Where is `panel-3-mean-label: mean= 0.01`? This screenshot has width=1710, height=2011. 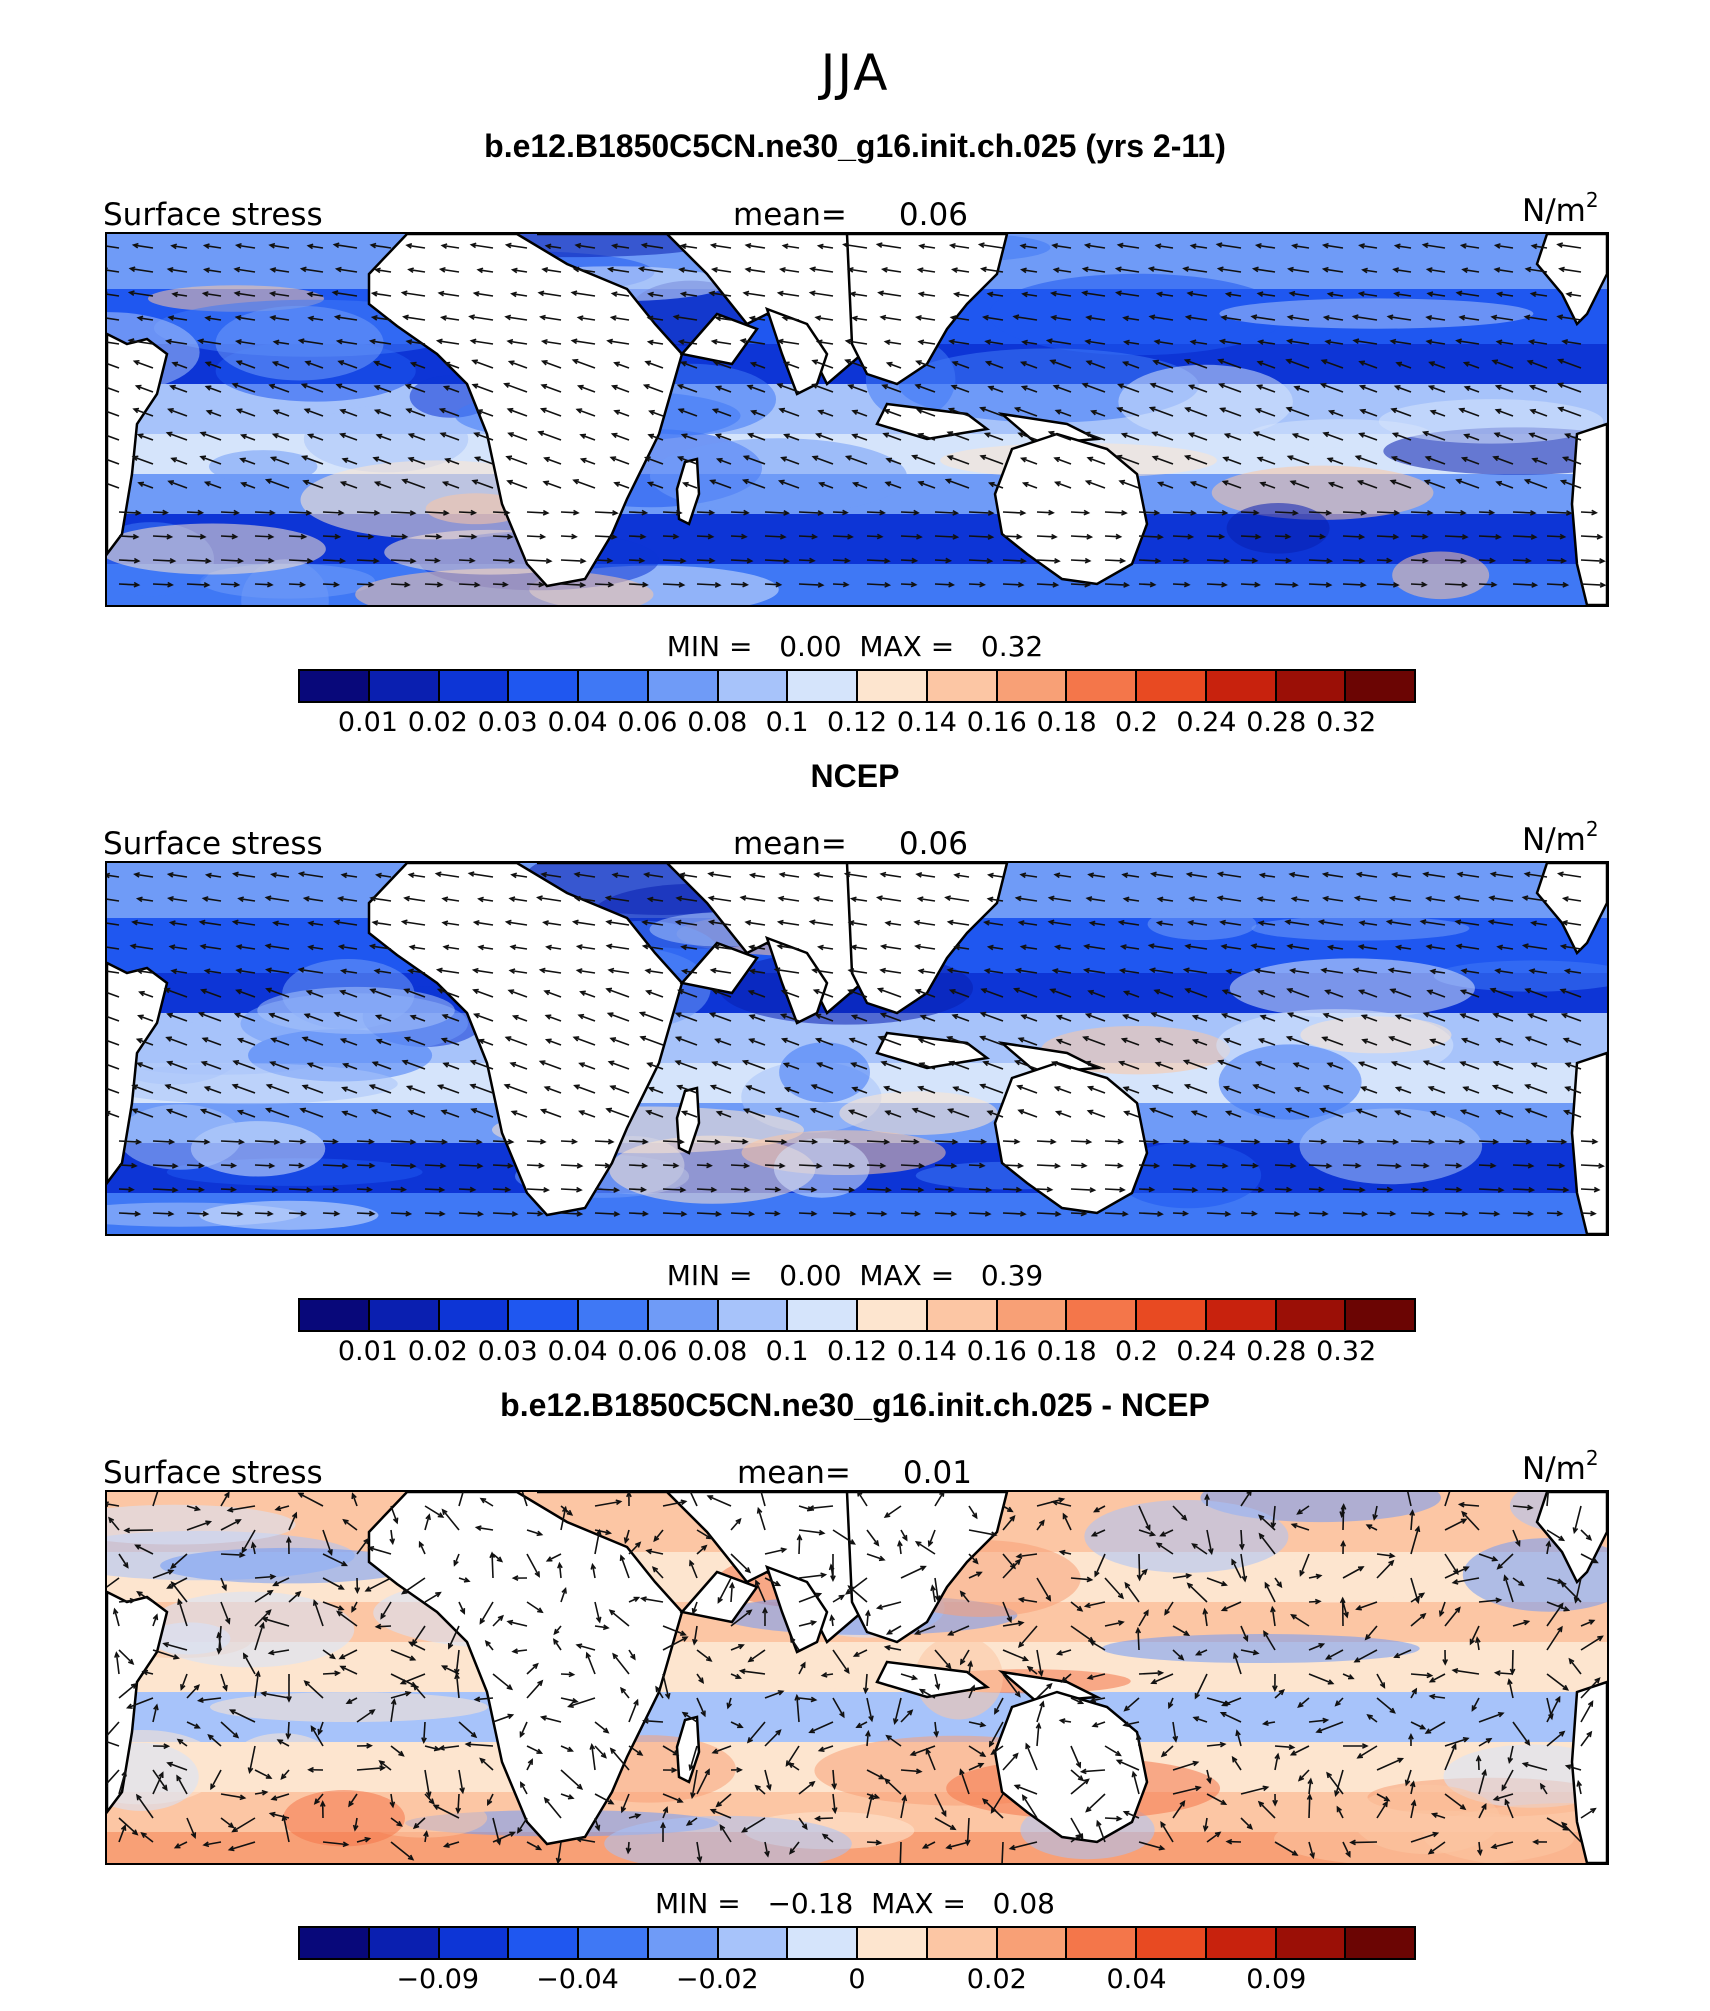
panel-3-mean-label: mean= 0.01 is located at coordinates (854, 1473).